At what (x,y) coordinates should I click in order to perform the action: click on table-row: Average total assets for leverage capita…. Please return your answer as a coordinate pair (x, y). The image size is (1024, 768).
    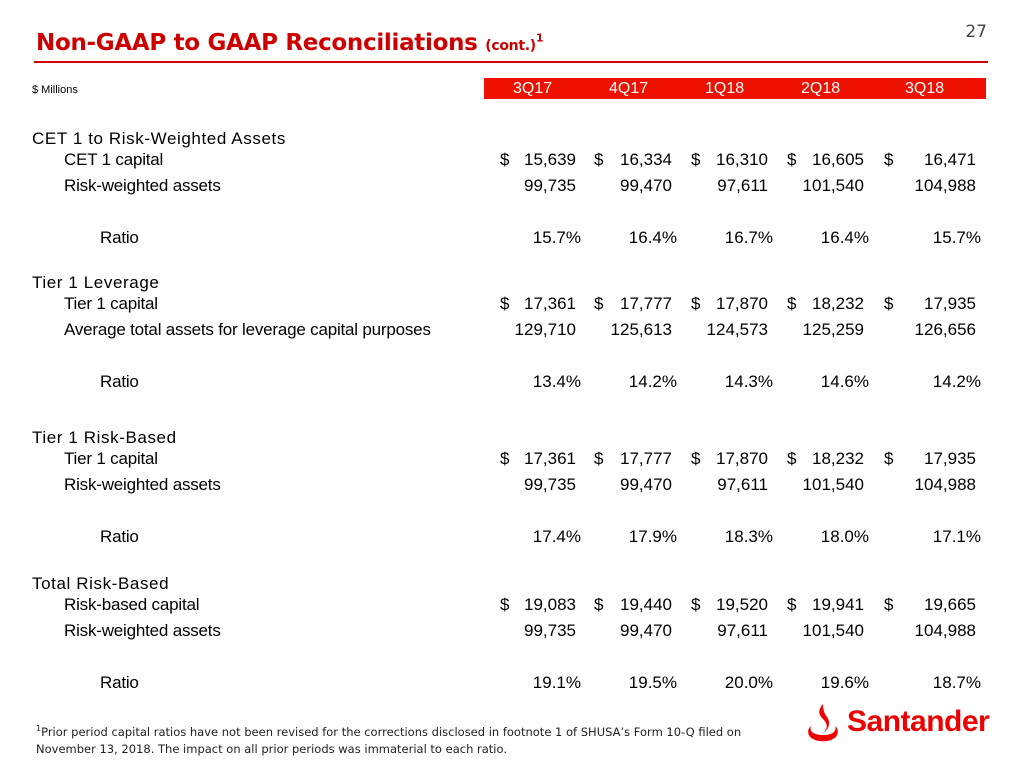
    Looking at the image, I should click on (512, 331).